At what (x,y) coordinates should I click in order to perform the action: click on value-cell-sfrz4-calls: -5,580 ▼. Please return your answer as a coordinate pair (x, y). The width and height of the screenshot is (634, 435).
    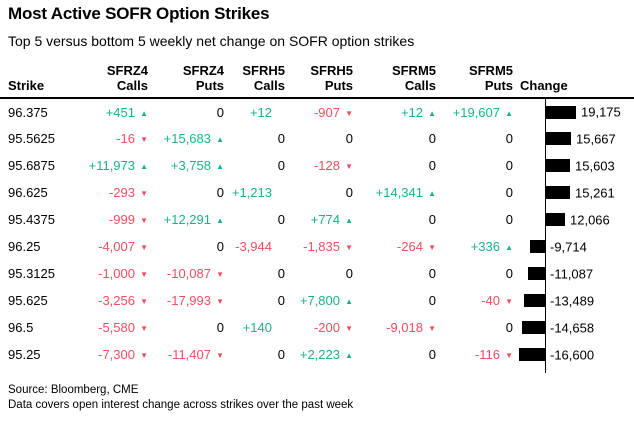
    Looking at the image, I should click on (103, 327).